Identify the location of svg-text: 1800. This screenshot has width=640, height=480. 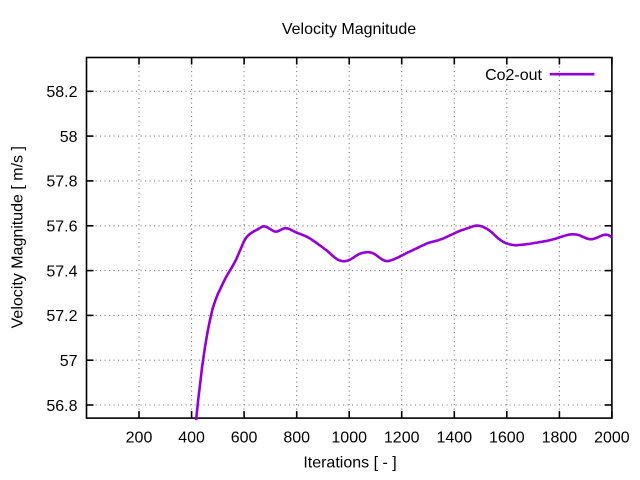
(560, 438).